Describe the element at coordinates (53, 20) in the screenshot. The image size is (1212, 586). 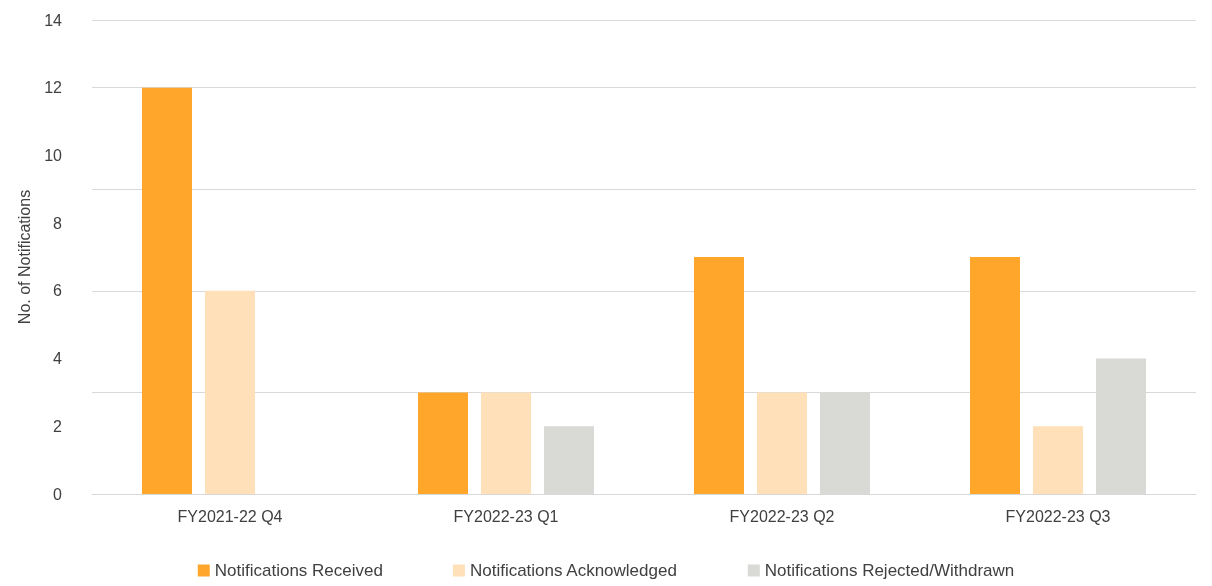
I see `y-tick-label: 14` at that location.